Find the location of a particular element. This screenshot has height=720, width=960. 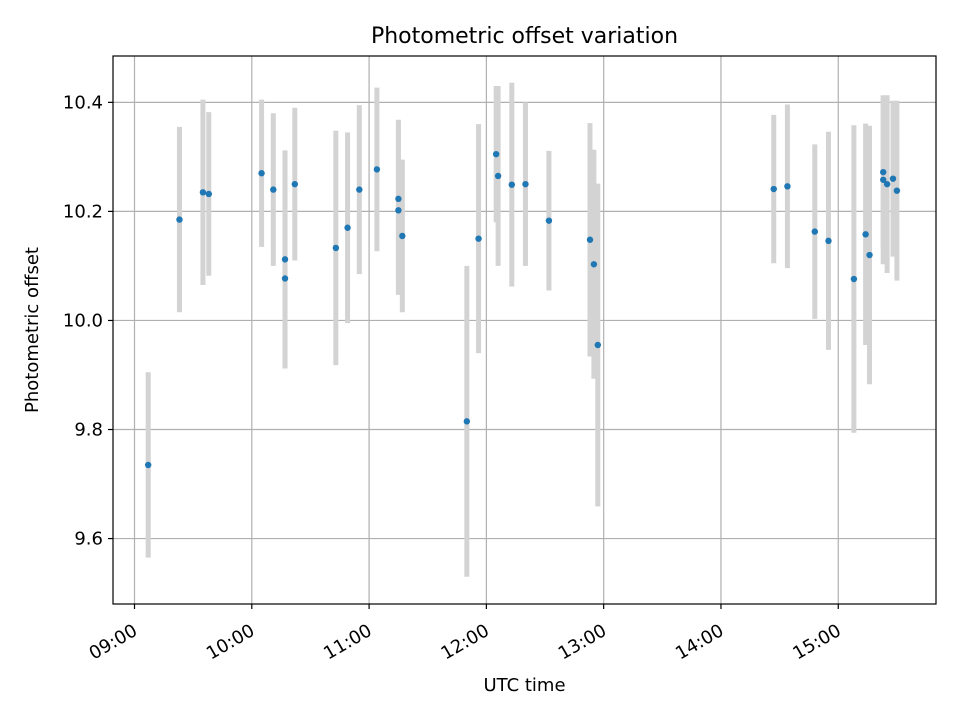

chart-title: Photometric offset variation is located at coordinates (524, 36).